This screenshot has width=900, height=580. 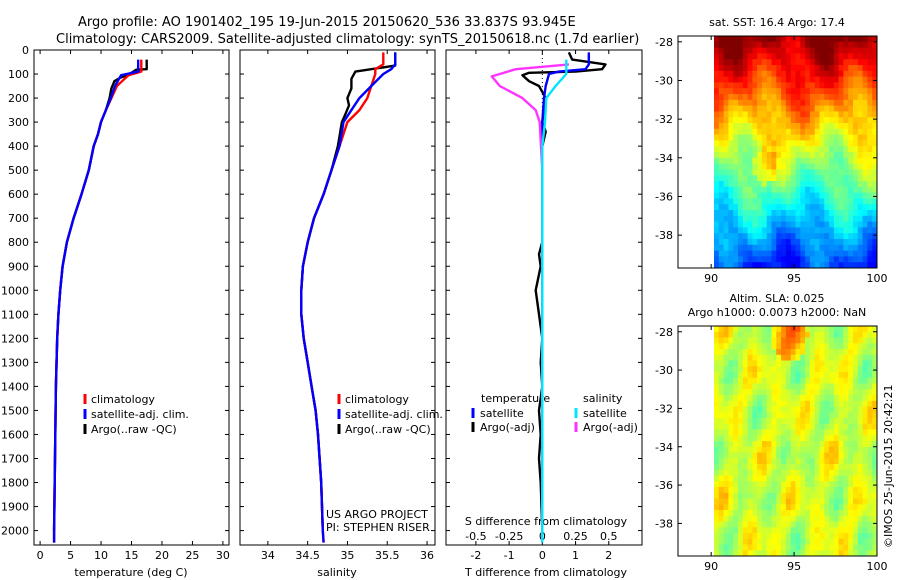 What do you see at coordinates (564, 291) in the screenshot?
I see `tdiff-argo-line` at bounding box center [564, 291].